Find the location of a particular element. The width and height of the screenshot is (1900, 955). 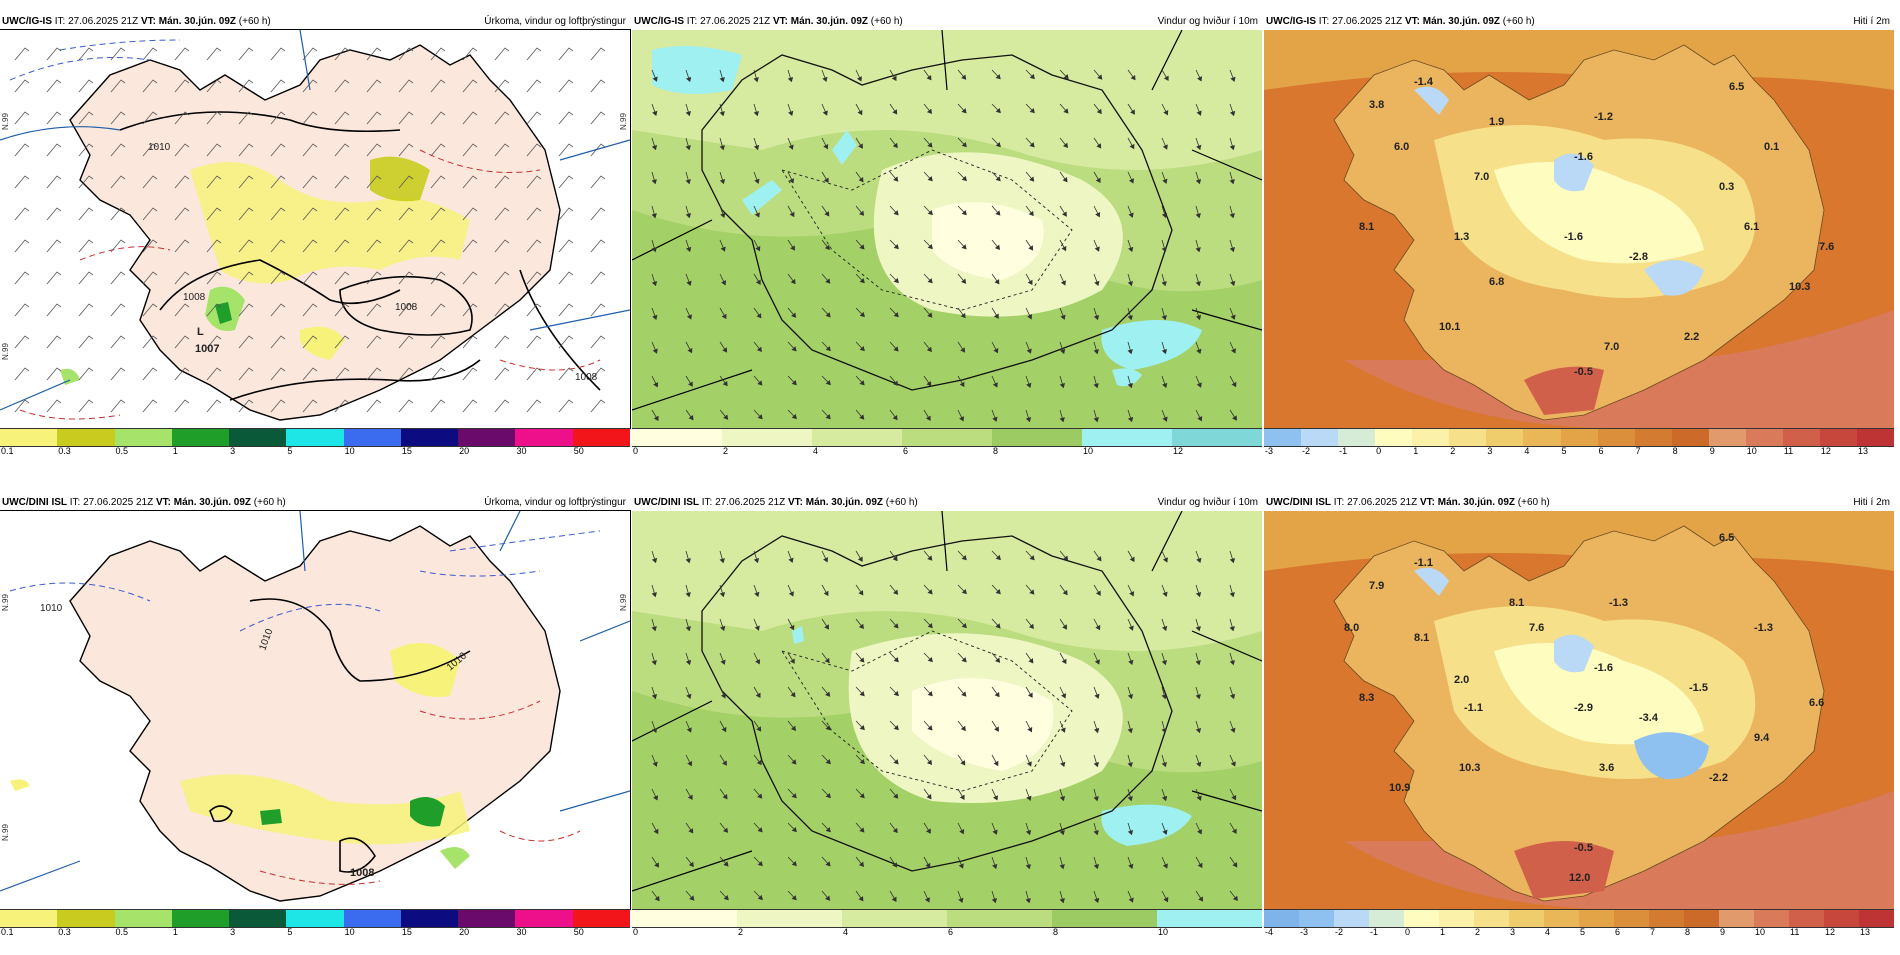

temp-colorbar-ticks: -4 -3 -2 -1 0 1 2 3 4 5 6 7 8 9 10 11 12 13 is located at coordinates (1579, 934).